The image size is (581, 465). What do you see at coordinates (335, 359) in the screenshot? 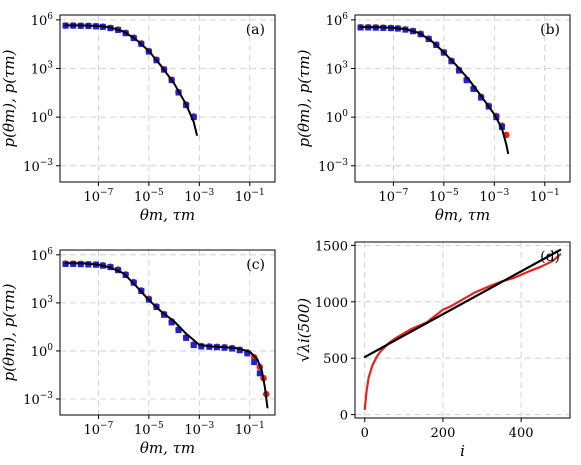
I see `y-tick-label: 500` at bounding box center [335, 359].